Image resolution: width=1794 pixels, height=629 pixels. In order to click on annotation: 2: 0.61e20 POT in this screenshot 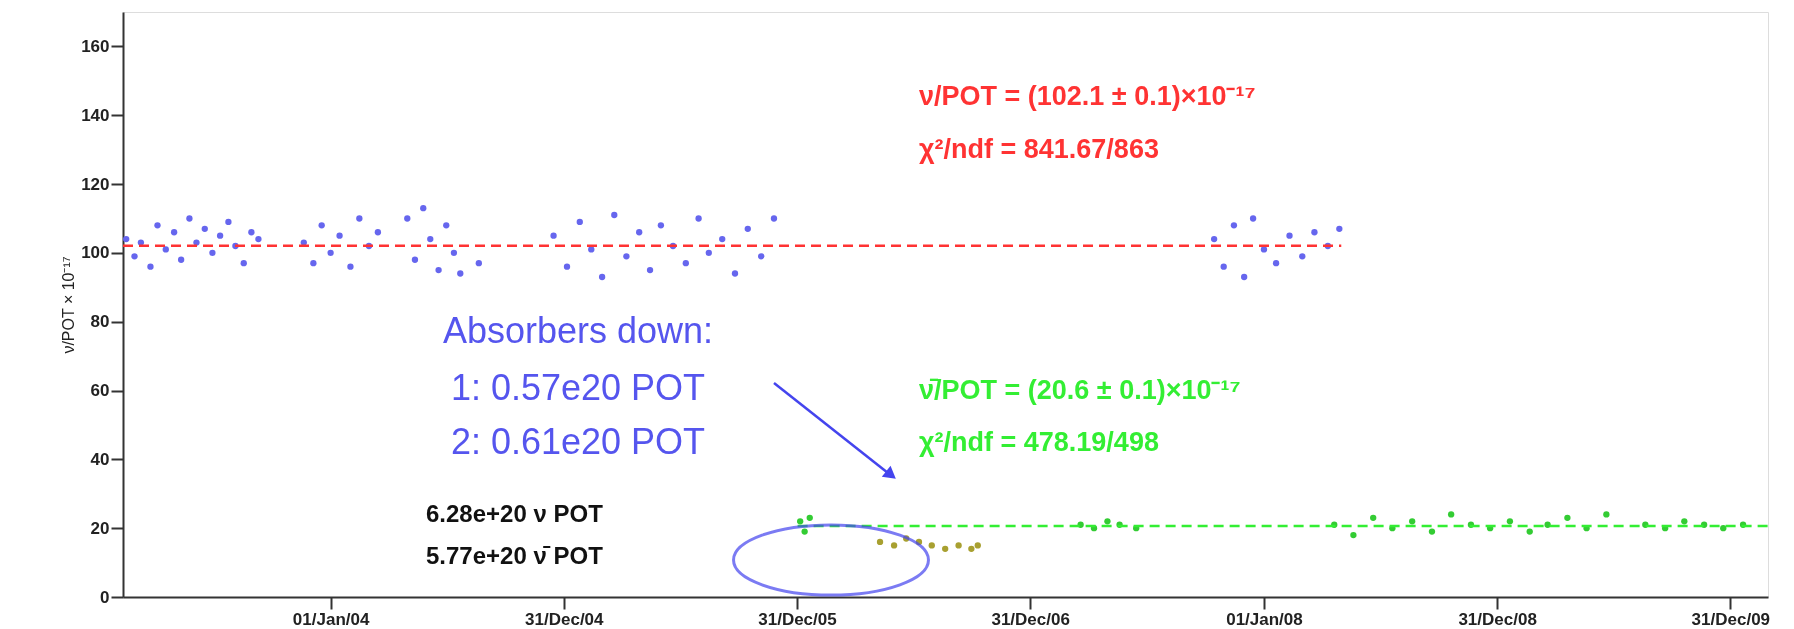, I will do `click(578, 441)`.